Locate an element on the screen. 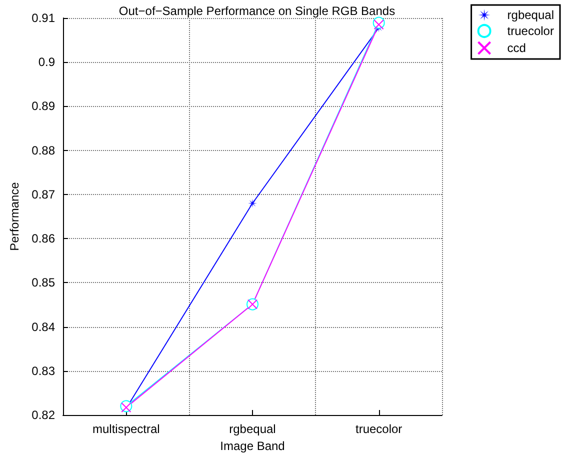  legend-label: truecolor is located at coordinates (530, 31).